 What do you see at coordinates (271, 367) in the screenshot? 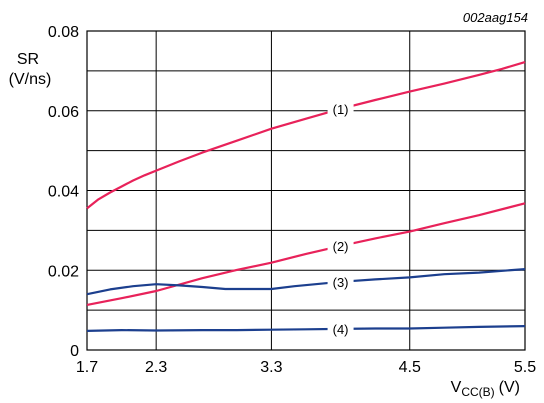
I see `x-tick-label: 3.3` at bounding box center [271, 367].